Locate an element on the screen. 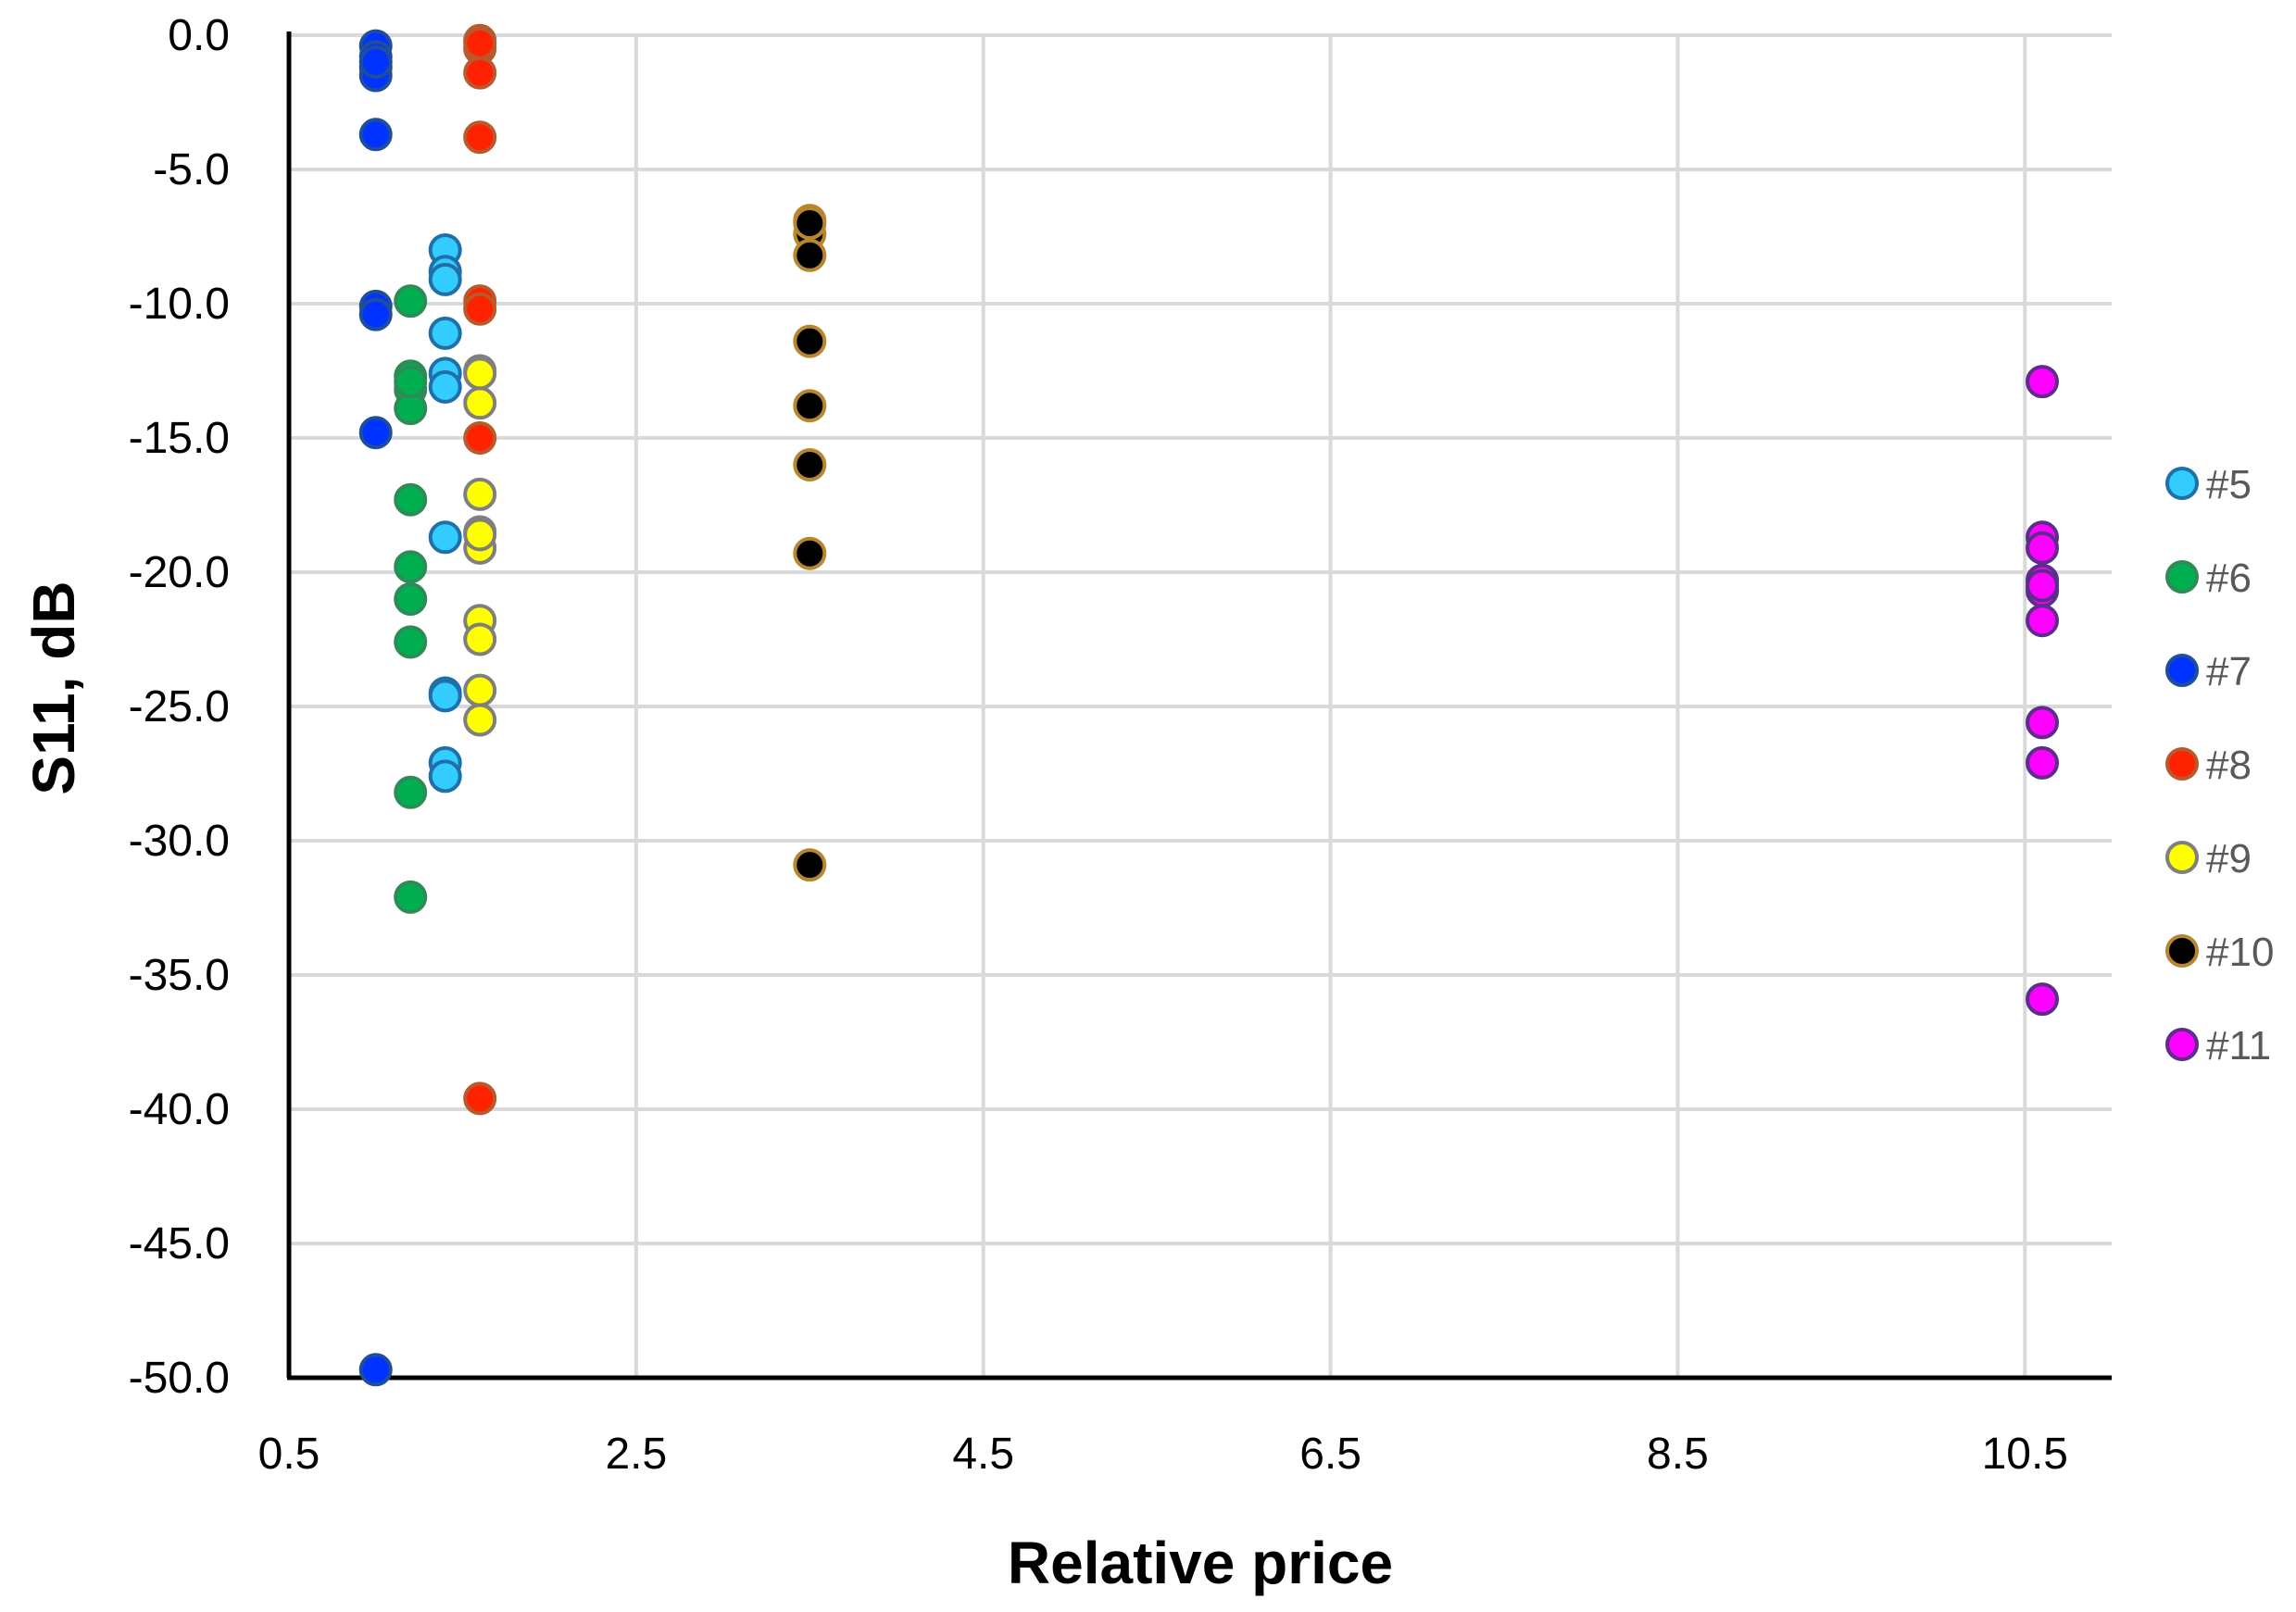 The width and height of the screenshot is (2296, 1612). legend-entry: #6 is located at coordinates (2208, 578).